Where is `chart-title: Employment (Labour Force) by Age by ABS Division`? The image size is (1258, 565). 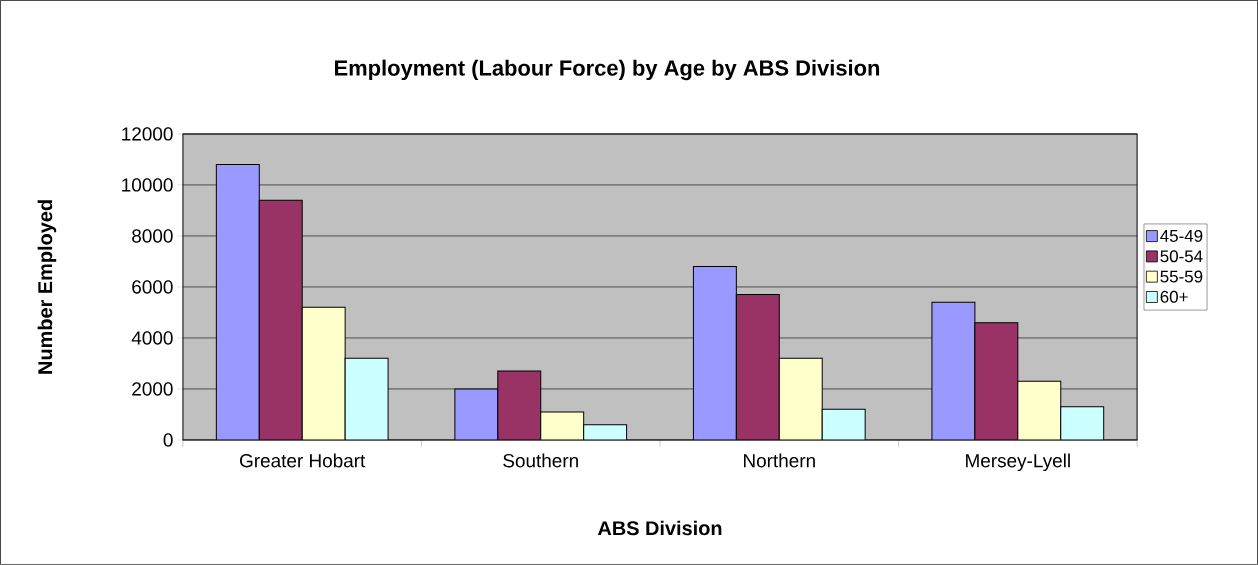
chart-title: Employment (Labour Force) by Age by ABS Division is located at coordinates (607, 70).